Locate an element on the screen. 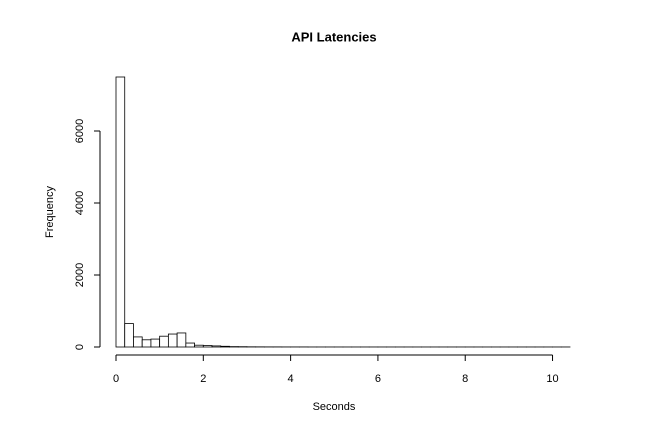  x-tick-label: 10 is located at coordinates (552, 379).